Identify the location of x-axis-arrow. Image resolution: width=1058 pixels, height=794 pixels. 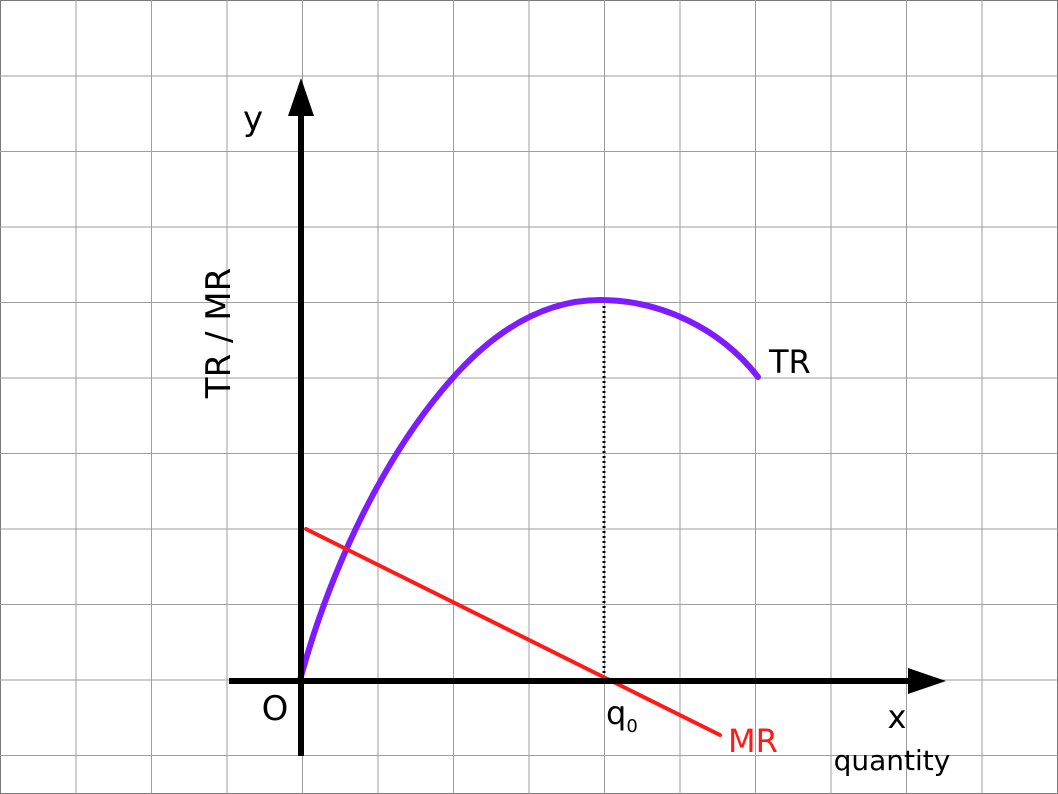
(927, 681).